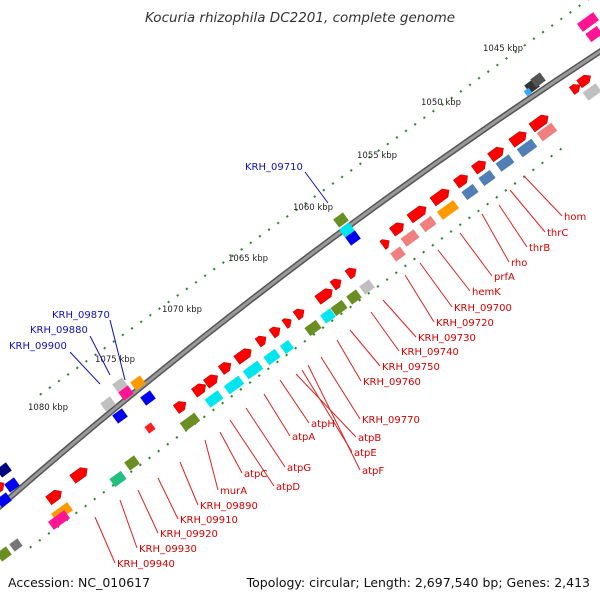  Describe the element at coordinates (373, 471) in the screenshot. I see `gene-label: atpF` at that location.